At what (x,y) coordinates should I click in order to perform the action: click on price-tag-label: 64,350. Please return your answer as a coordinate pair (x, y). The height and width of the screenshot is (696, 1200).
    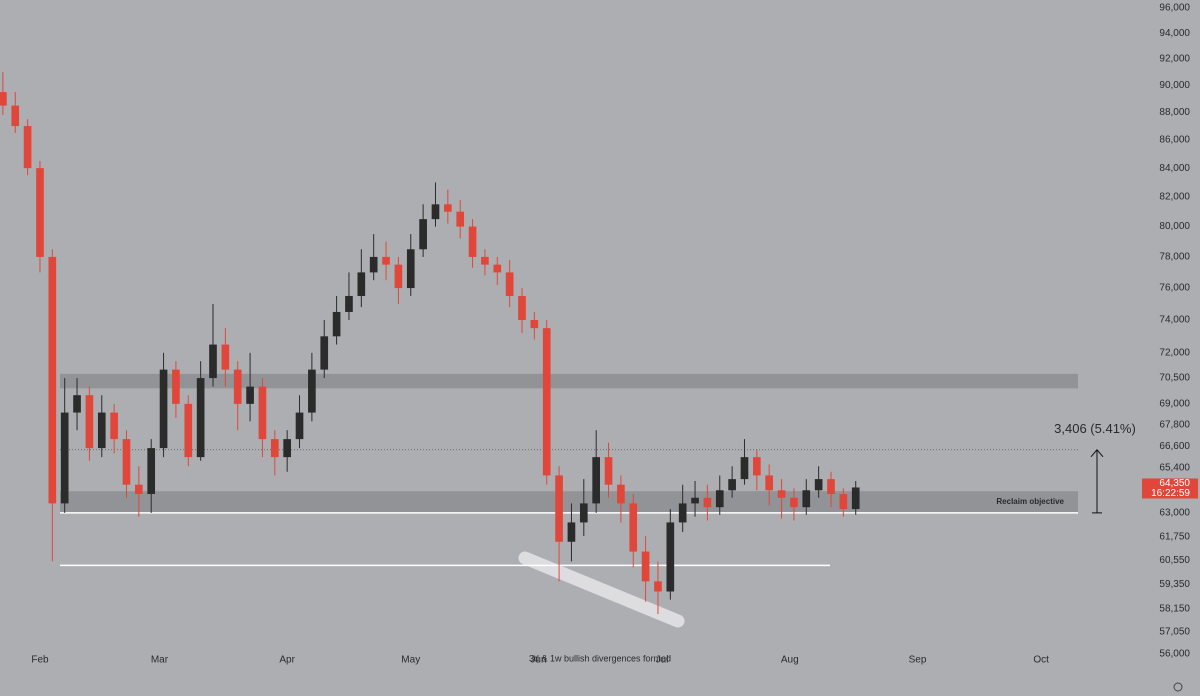
    Looking at the image, I should click on (1174, 483).